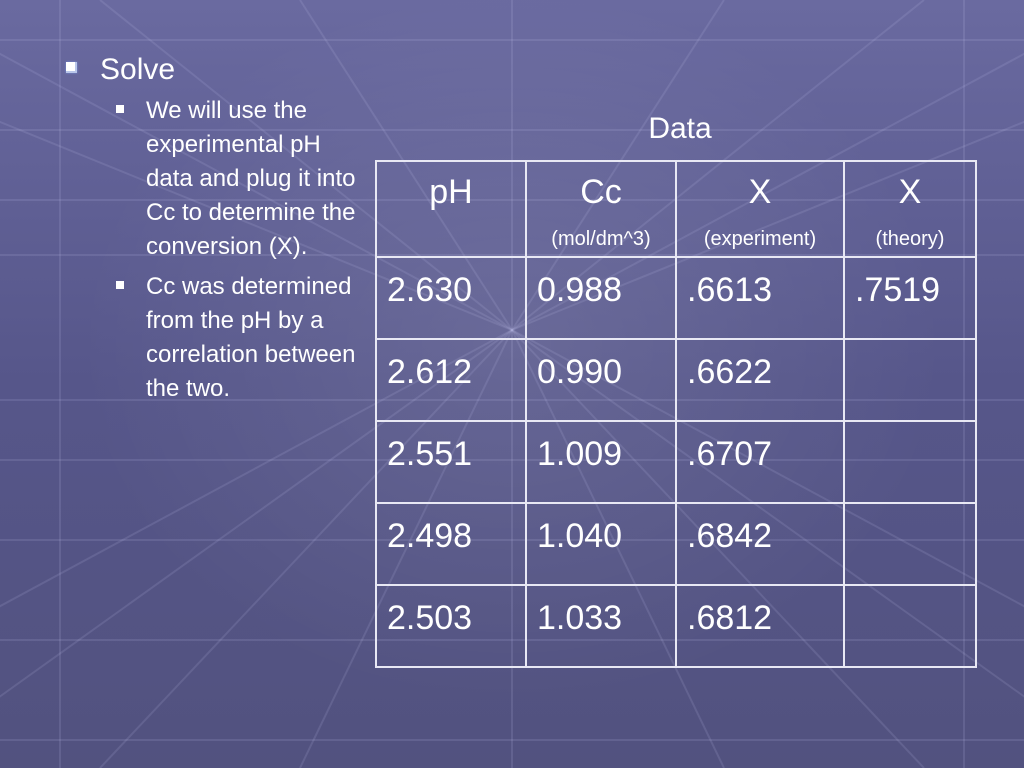 The height and width of the screenshot is (768, 1024). I want to click on header-cell: pH, so click(451, 209).